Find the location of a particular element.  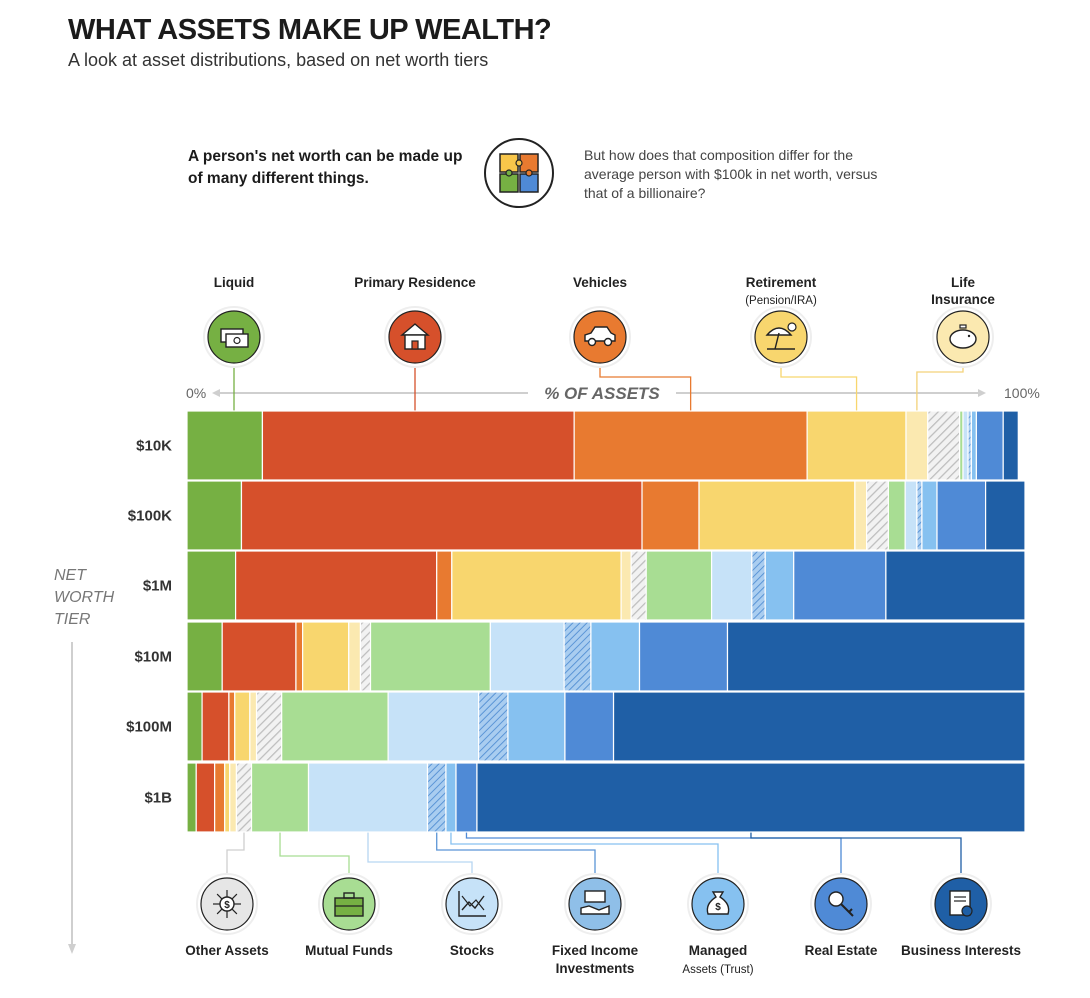

bar-100k-liquid is located at coordinates (214, 515).